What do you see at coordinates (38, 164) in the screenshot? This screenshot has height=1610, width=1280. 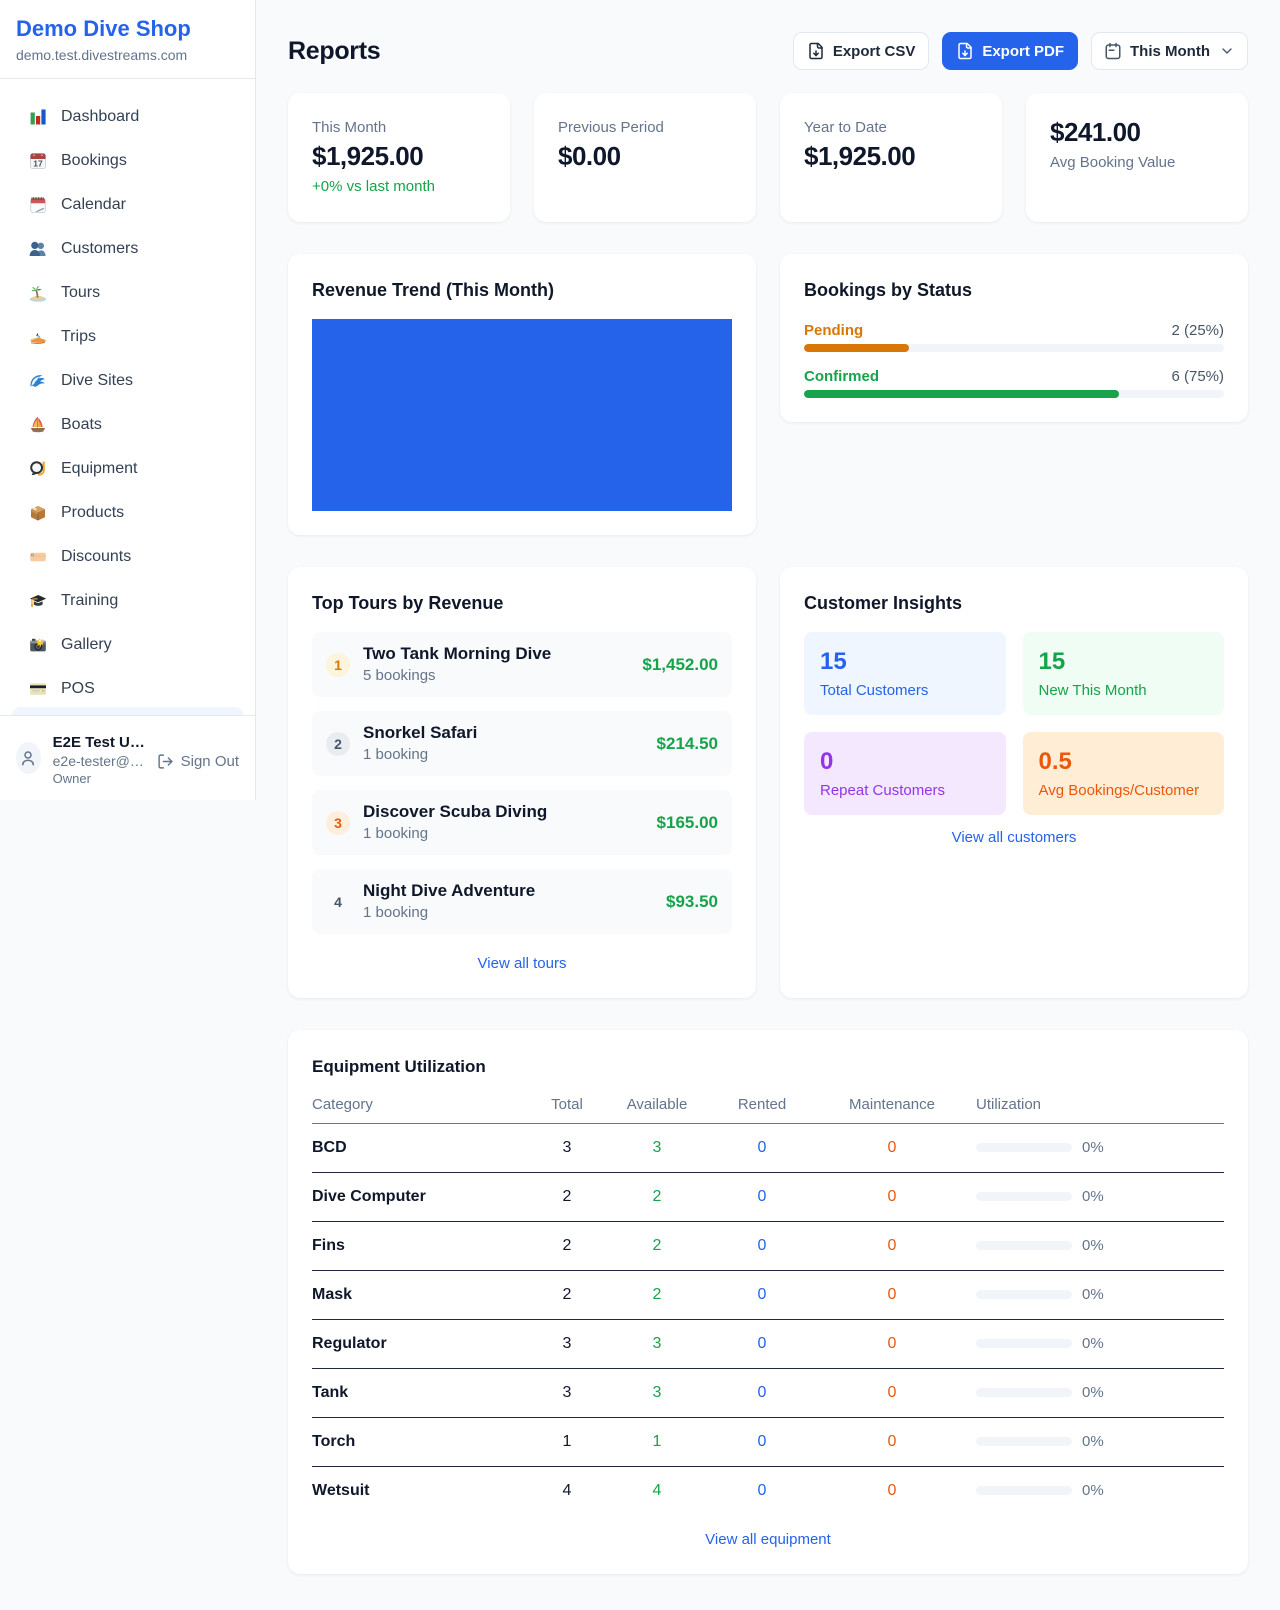 I see `svg-text: 17` at bounding box center [38, 164].